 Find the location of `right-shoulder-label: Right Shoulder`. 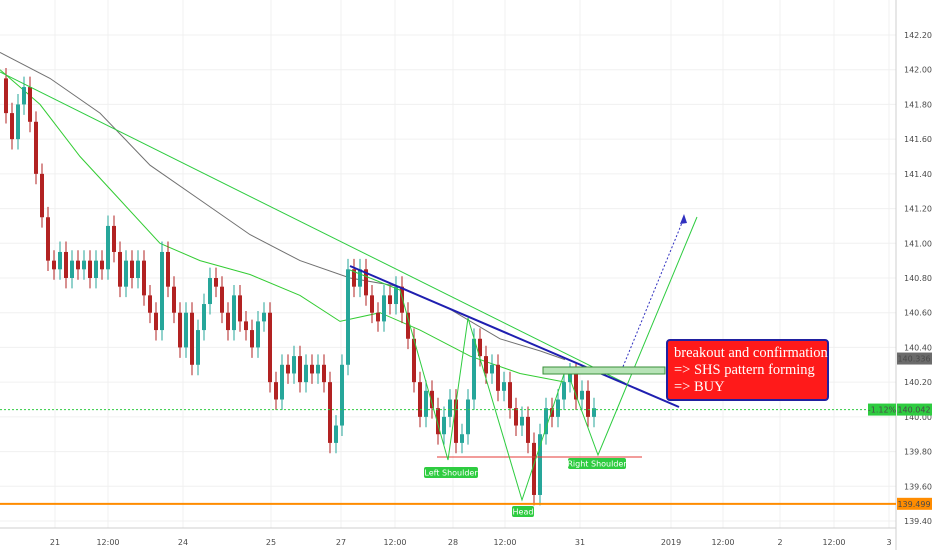

right-shoulder-label: Right Shoulder is located at coordinates (597, 464).